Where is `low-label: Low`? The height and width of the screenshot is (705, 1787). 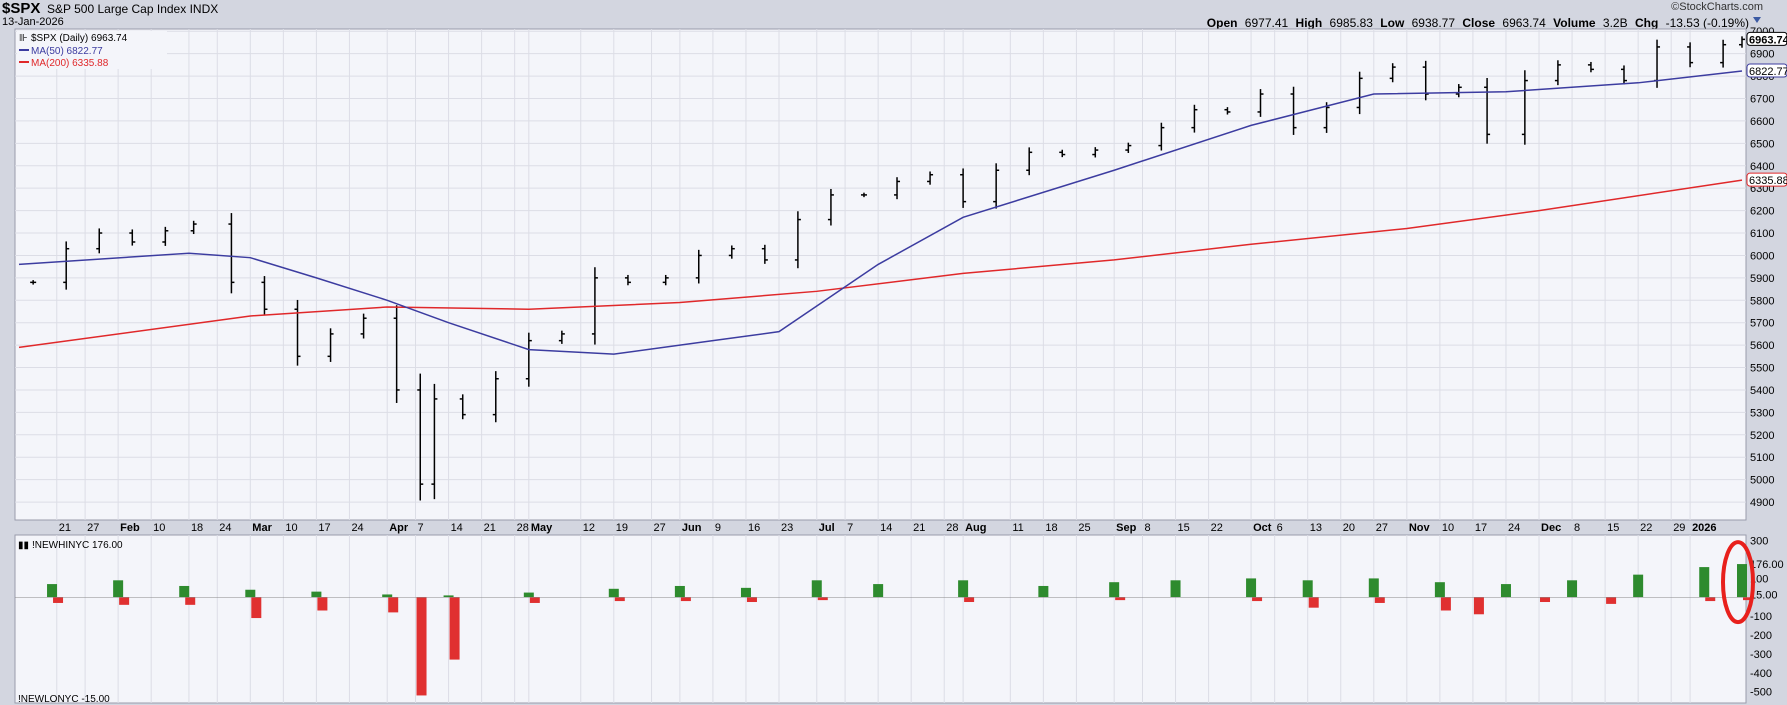 low-label: Low is located at coordinates (1392, 23).